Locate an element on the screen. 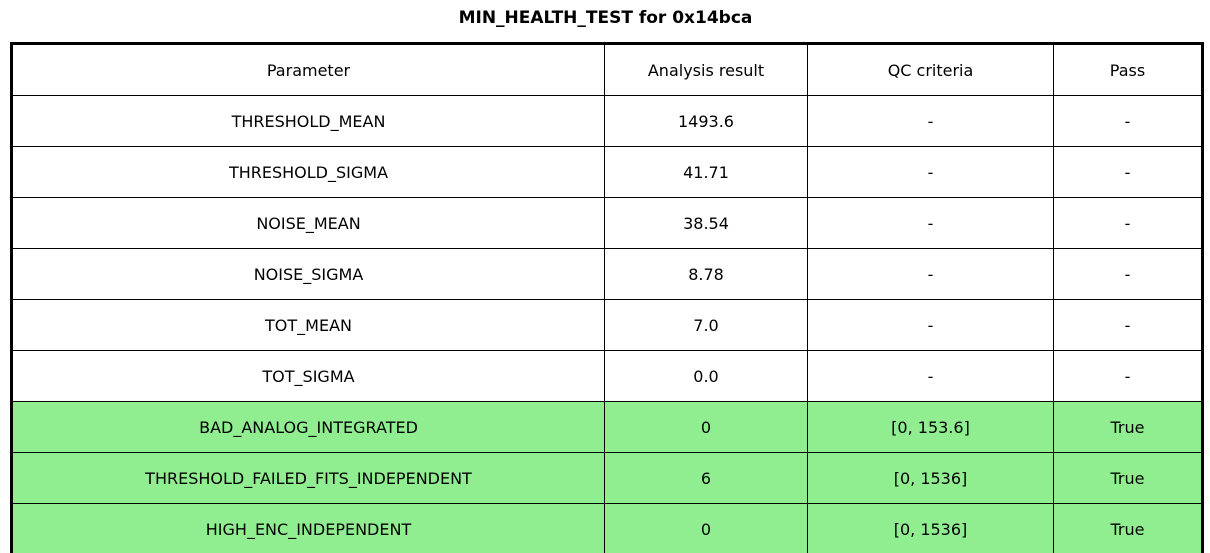  qc-criteria-cell: [0, 153.6] is located at coordinates (930, 427).